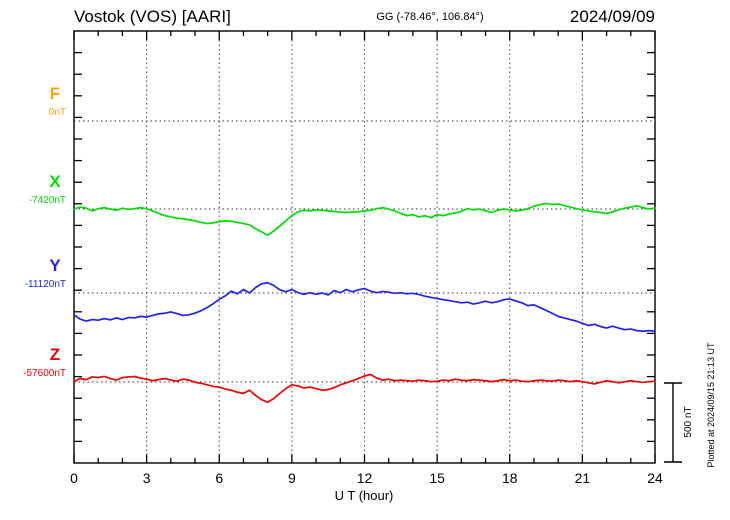  I want to click on component-labels: F 0nT X -7420nT Y -11120nT Z -57600nT, so click(44, 231).